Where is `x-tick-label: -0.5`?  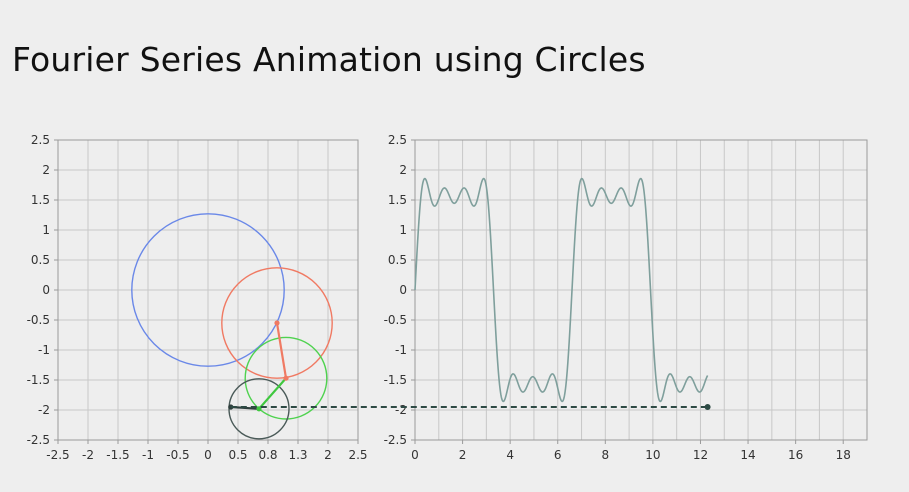
x-tick-label: -0.5 is located at coordinates (177, 455).